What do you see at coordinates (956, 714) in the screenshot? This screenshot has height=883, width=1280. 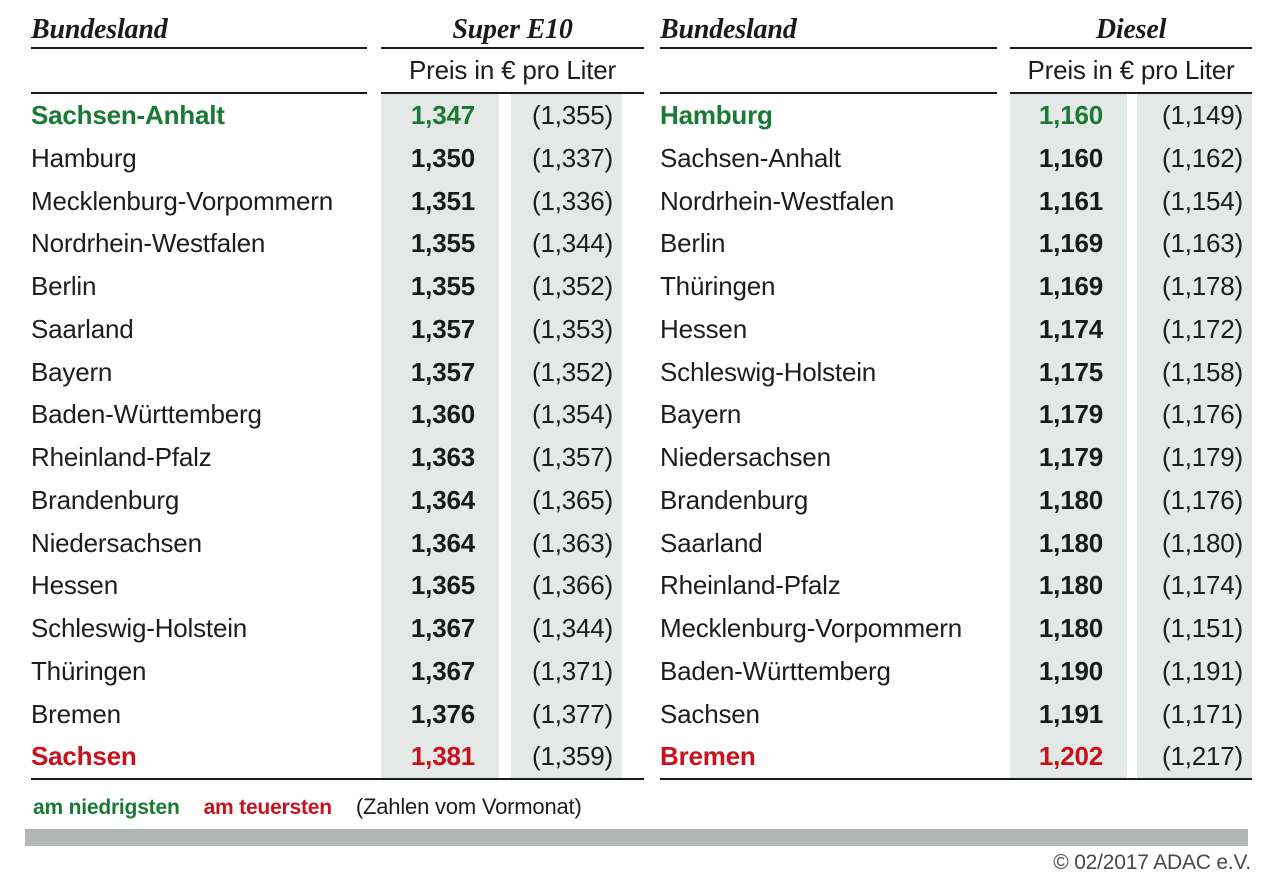 I see `table-row: Sachsen 1,191 (1,171)` at bounding box center [956, 714].